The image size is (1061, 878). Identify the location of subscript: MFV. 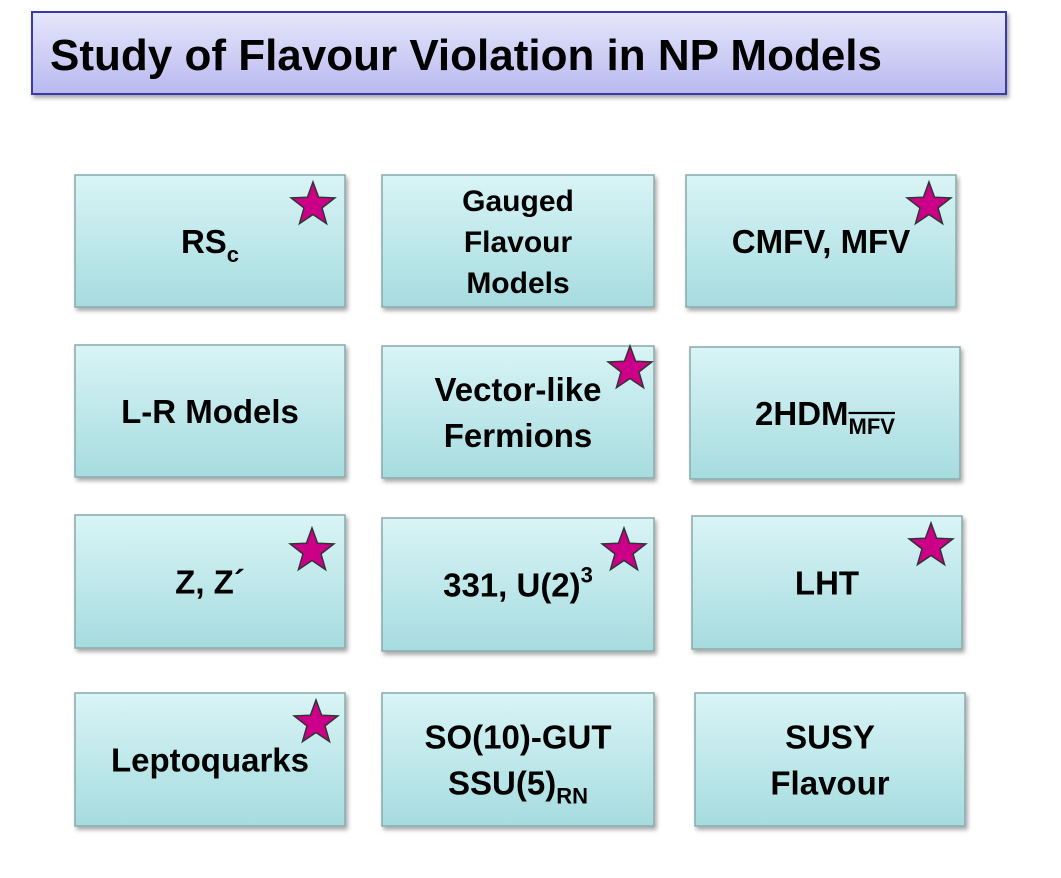
(872, 426).